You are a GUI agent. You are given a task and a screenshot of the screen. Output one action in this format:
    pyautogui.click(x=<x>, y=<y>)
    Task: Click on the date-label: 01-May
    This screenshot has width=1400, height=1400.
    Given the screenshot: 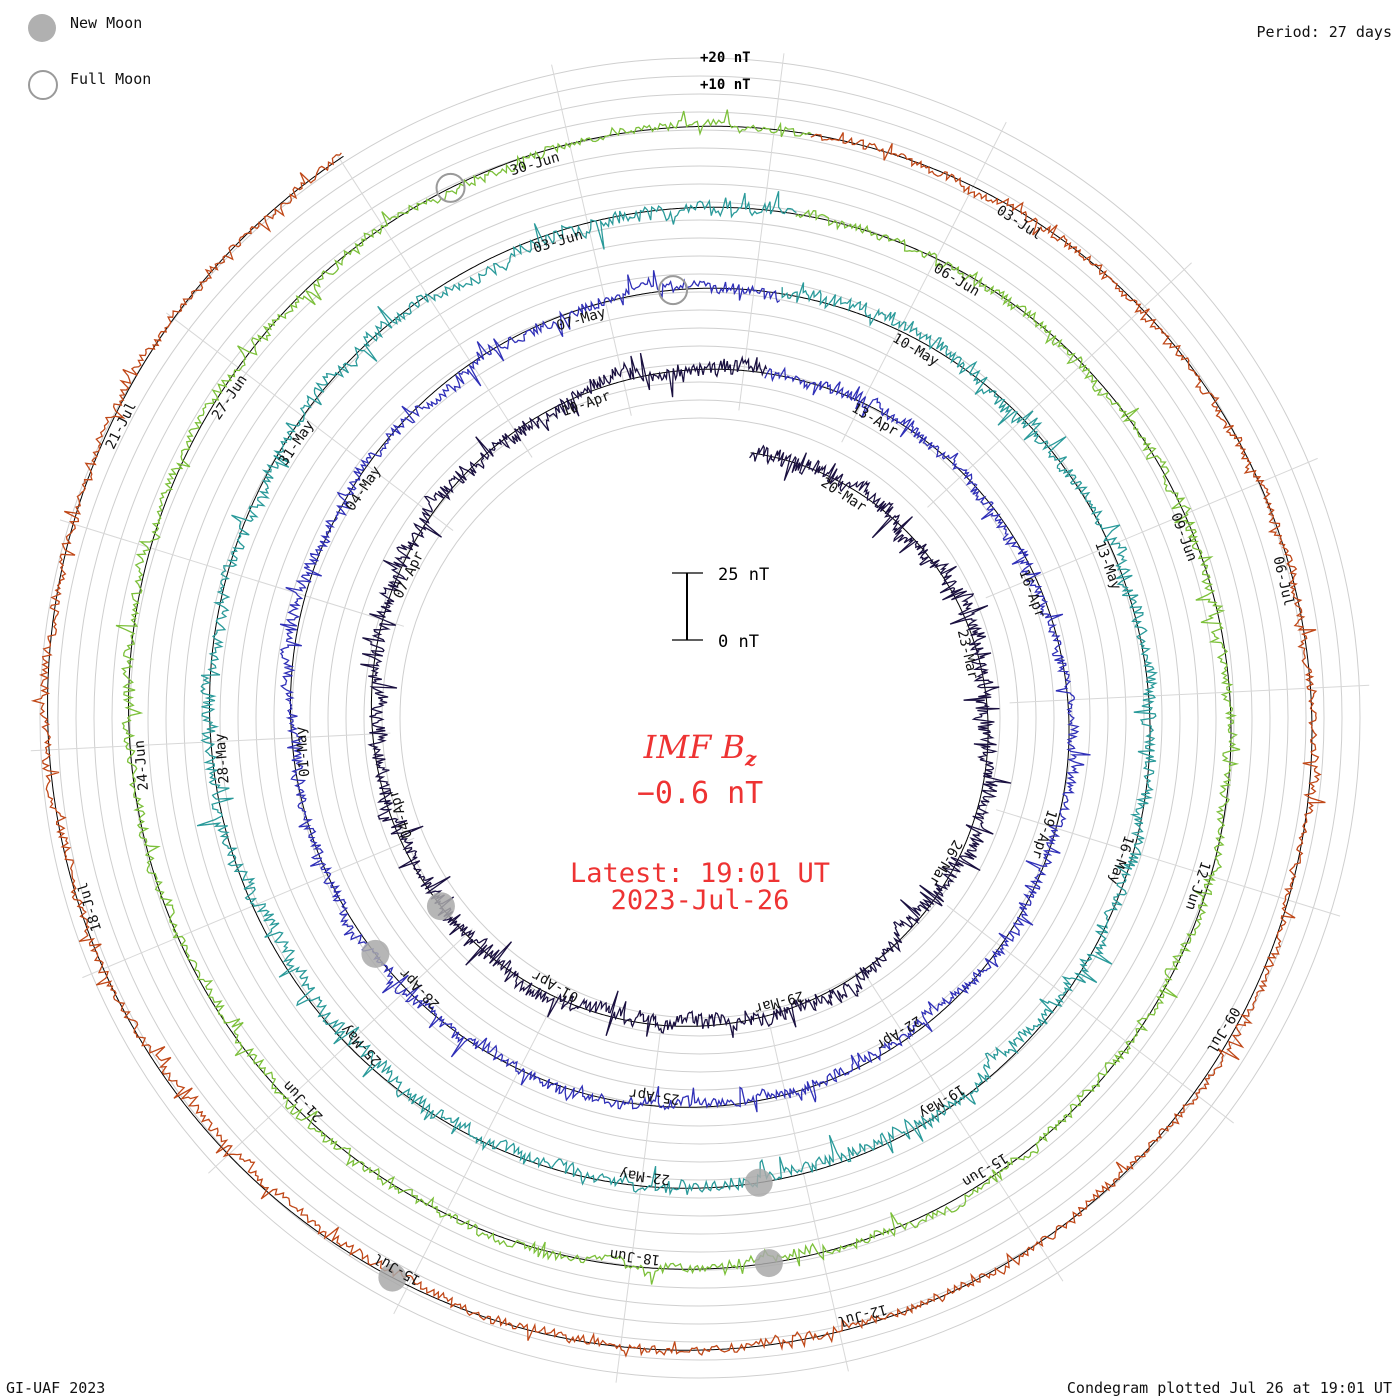 What is the action you would take?
    pyautogui.click(x=303, y=752)
    